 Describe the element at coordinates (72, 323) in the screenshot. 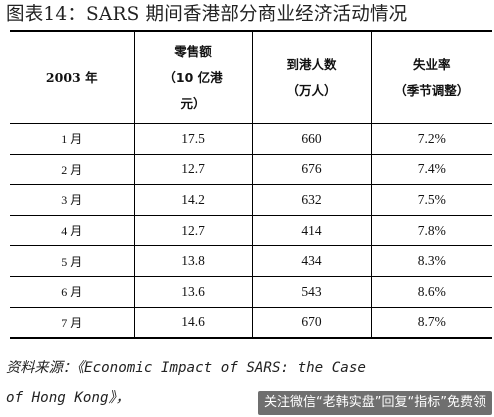

I see `cell-month: 7 月` at that location.